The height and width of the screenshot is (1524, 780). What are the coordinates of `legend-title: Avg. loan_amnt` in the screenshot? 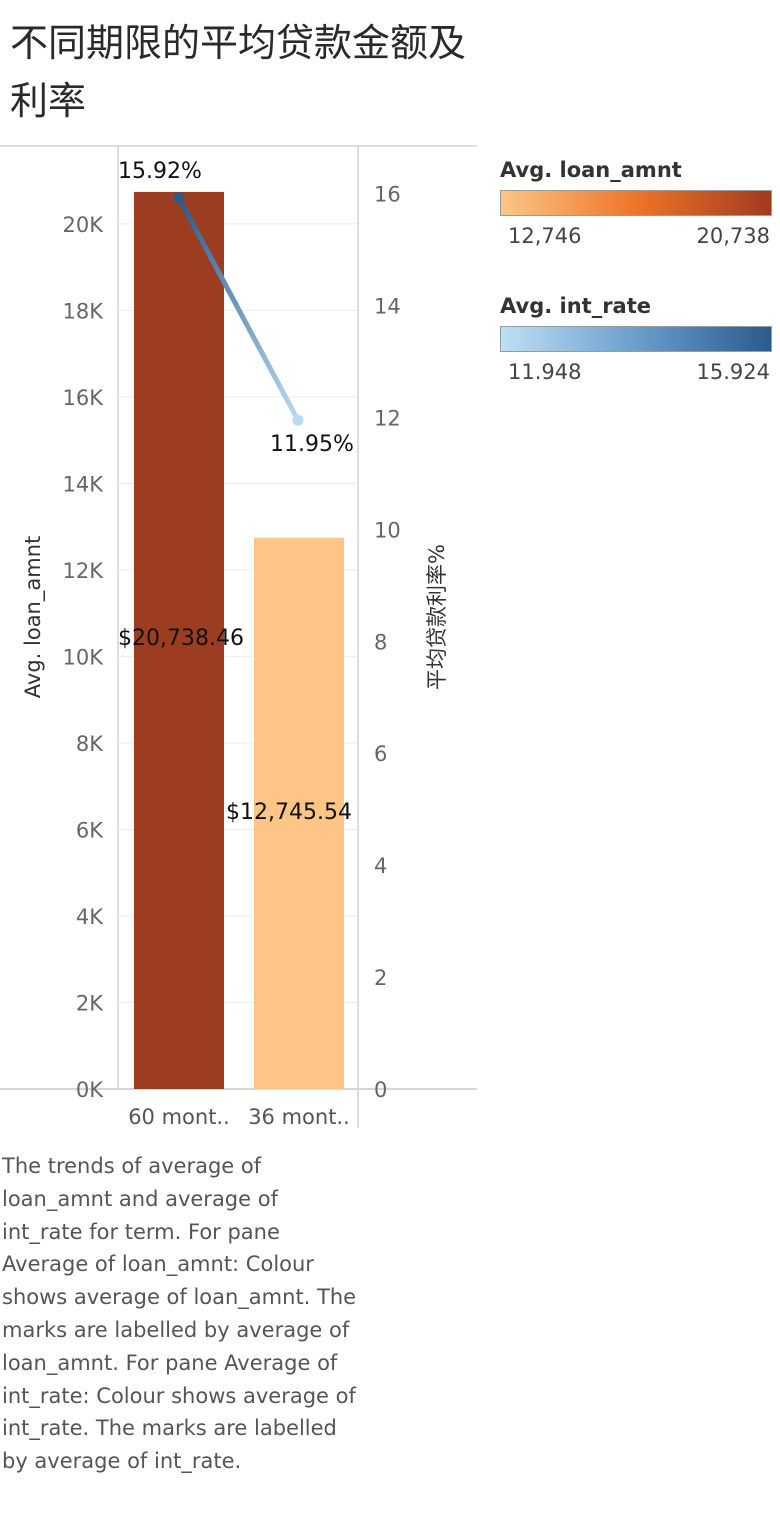 It's located at (591, 170).